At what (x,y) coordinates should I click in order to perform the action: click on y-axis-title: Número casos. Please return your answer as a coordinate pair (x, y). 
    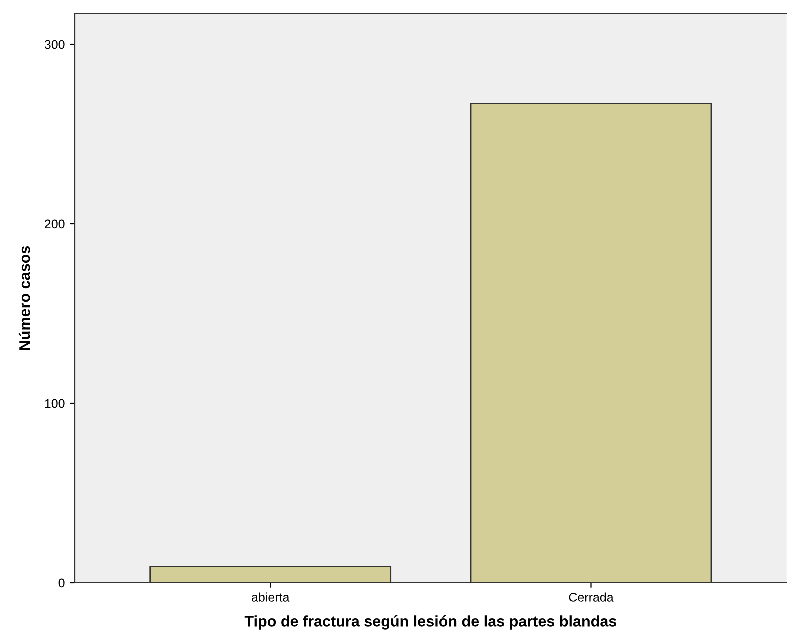
    Looking at the image, I should click on (24, 298).